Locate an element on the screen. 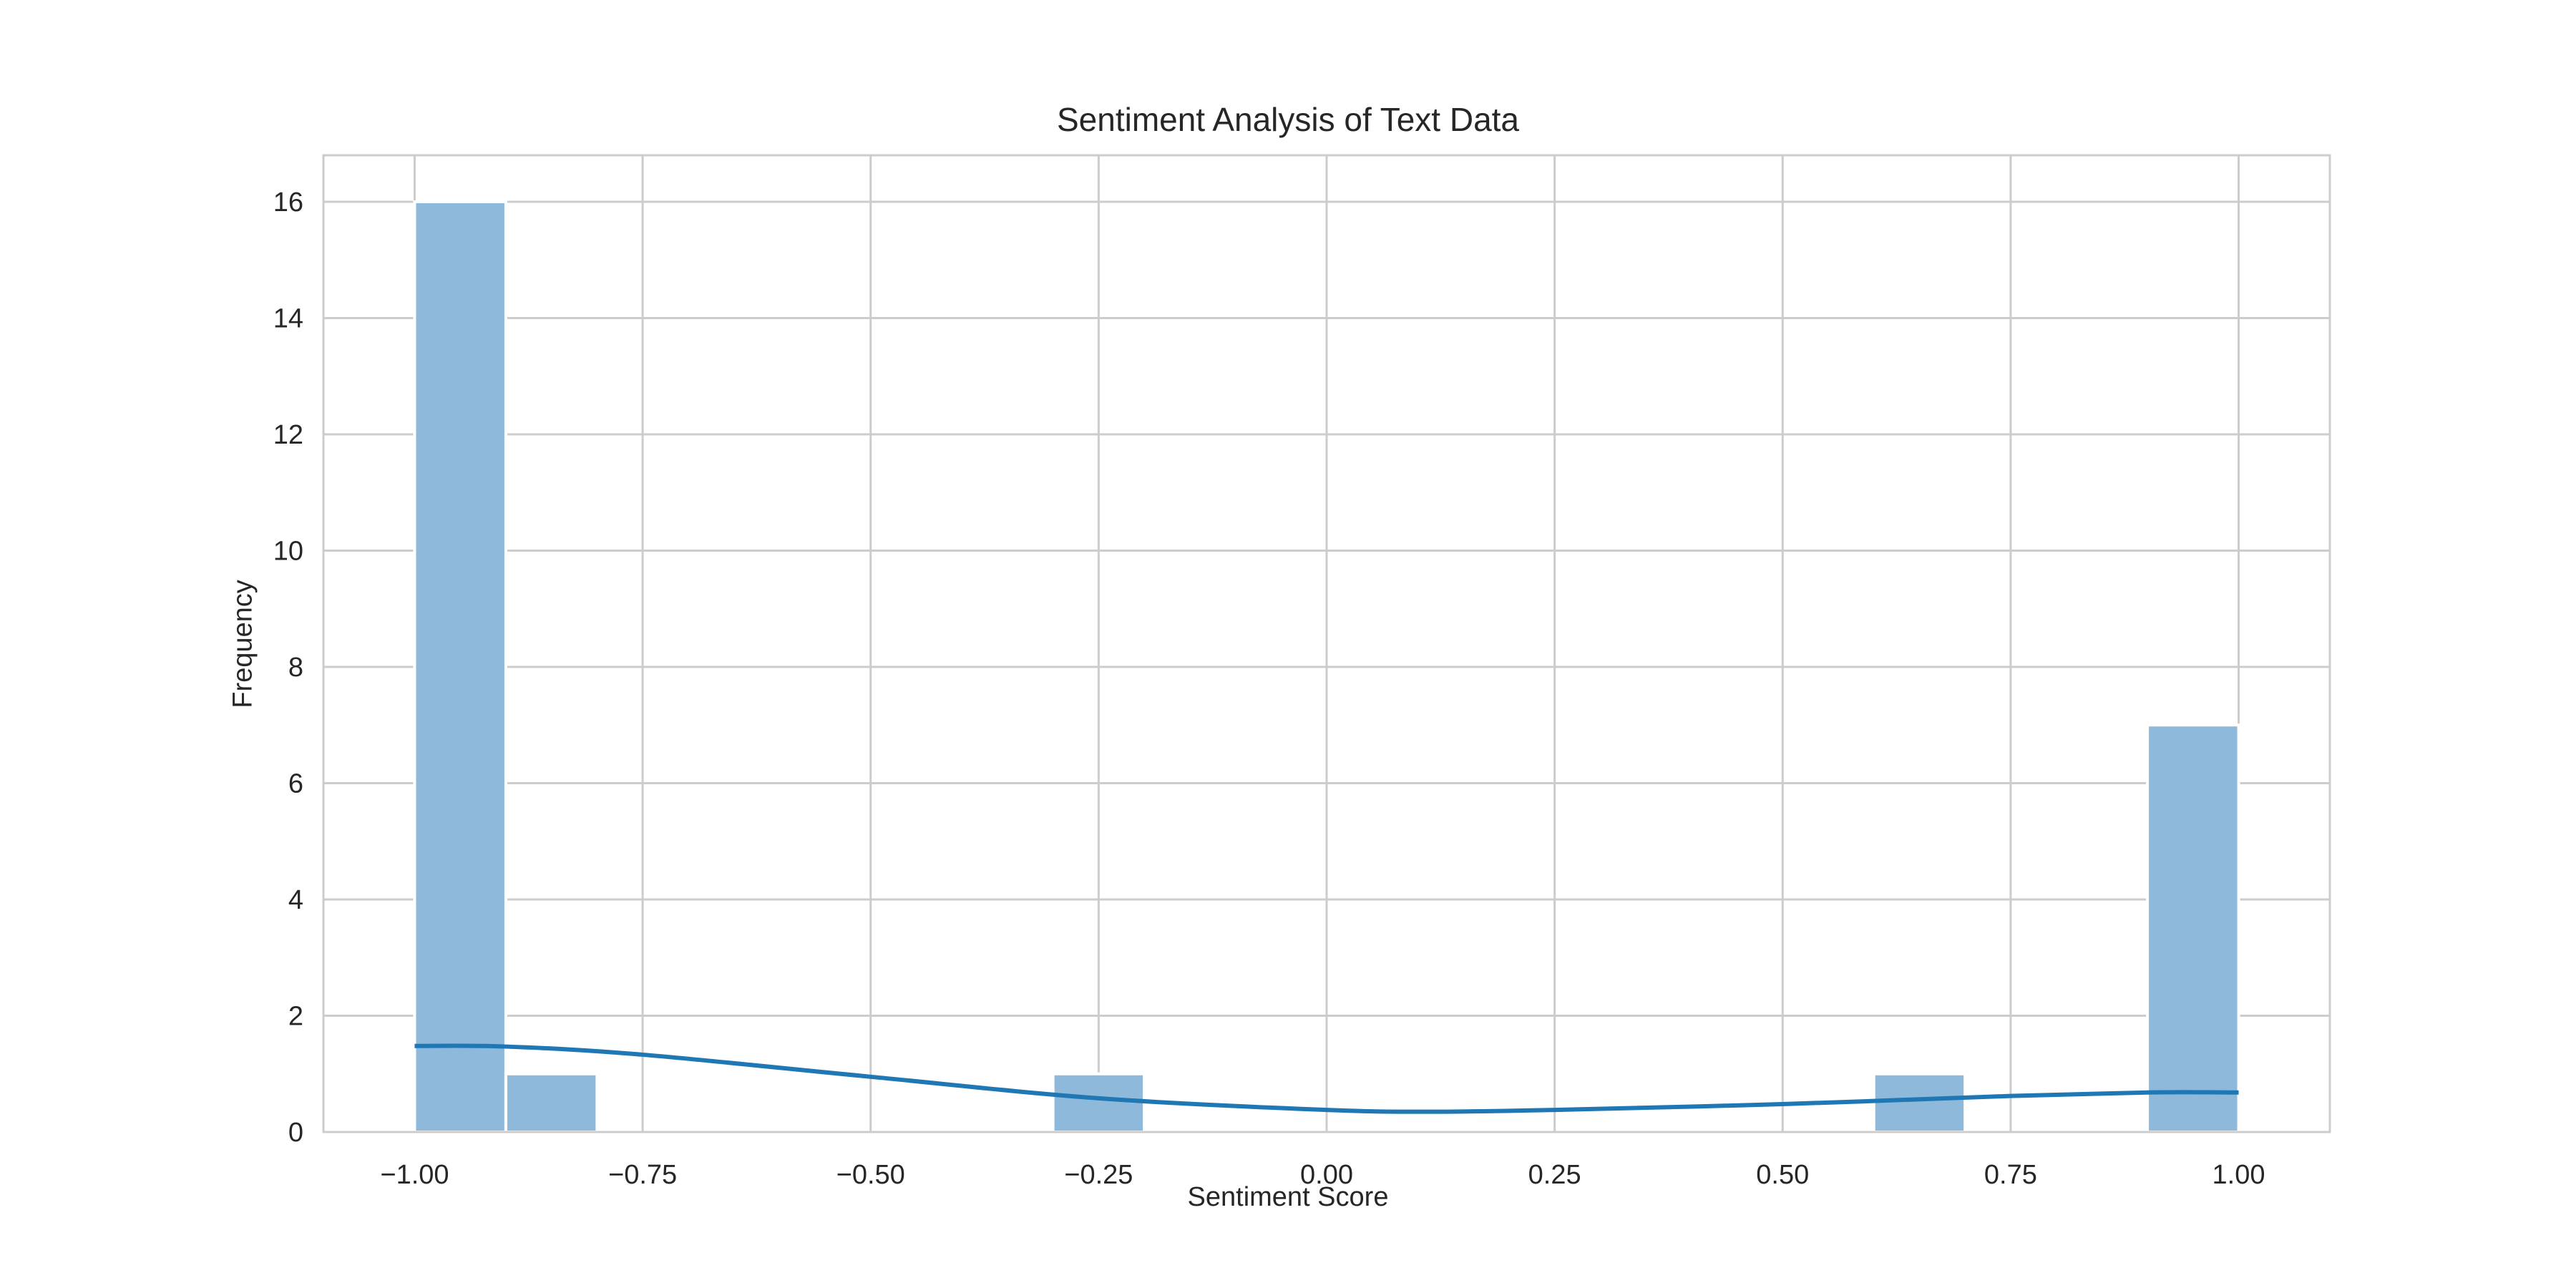  x-tick-label: 0.00 is located at coordinates (1326, 1175).